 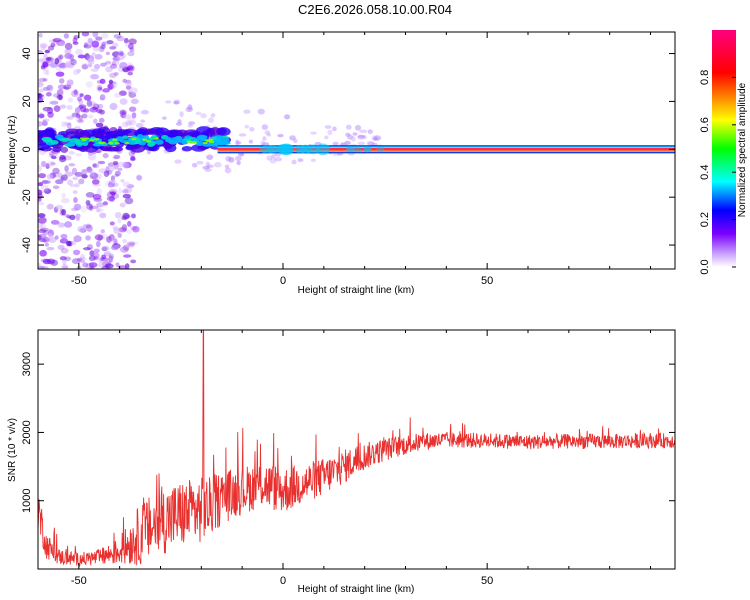 What do you see at coordinates (705, 266) in the screenshot?
I see `colorbar-tick-label: 0.0` at bounding box center [705, 266].